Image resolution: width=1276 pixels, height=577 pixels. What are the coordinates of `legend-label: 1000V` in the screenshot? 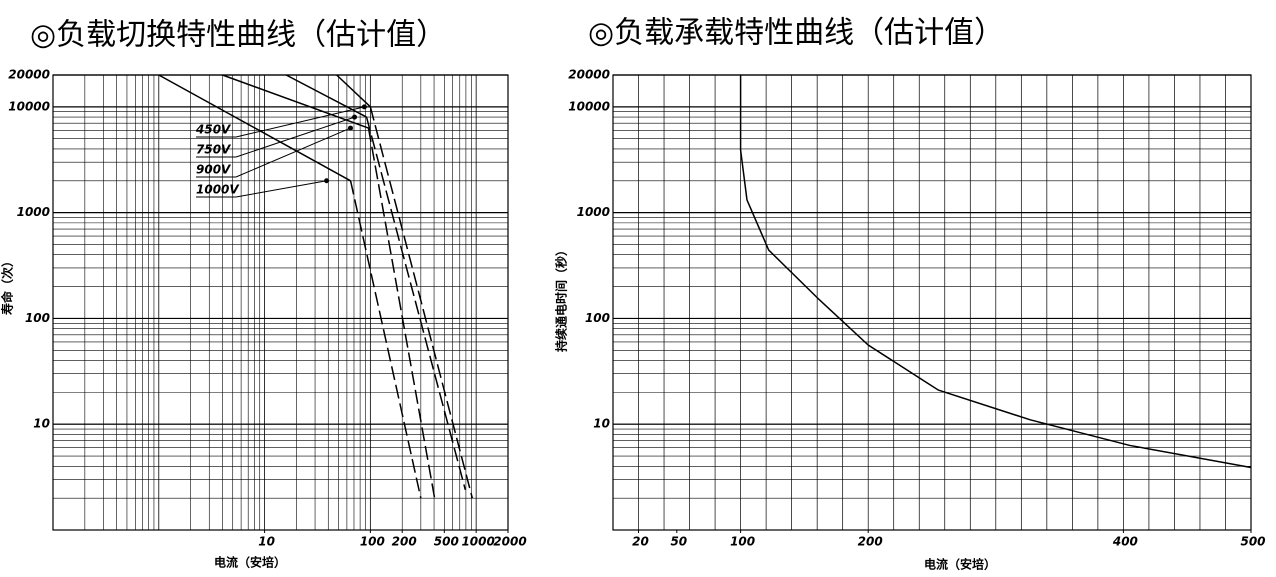 It's located at (218, 190).